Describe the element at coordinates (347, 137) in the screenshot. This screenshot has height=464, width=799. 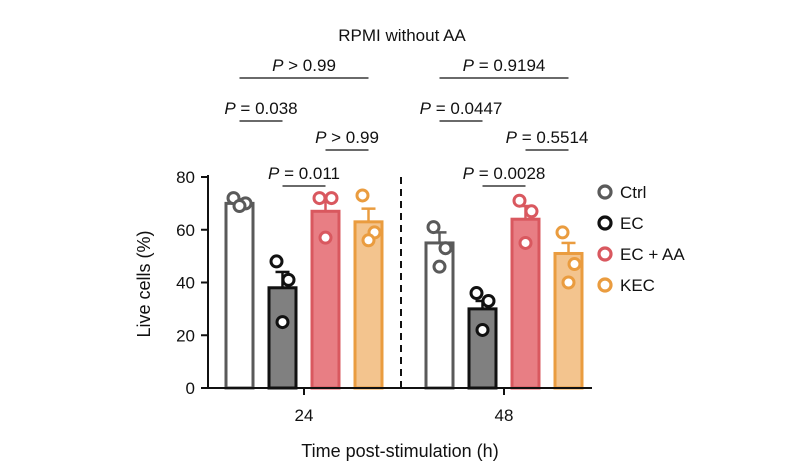
I see `p-value-label-2: P > 0.99` at that location.